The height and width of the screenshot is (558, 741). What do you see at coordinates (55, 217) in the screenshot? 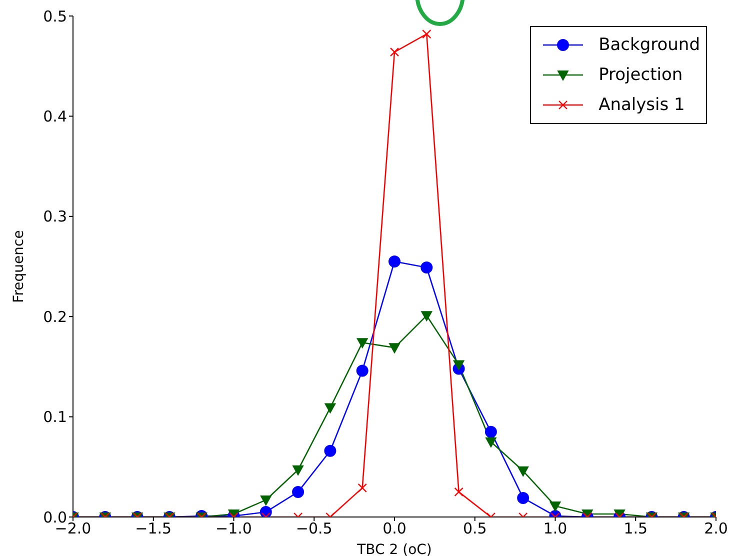
I see `y-tick-label: 0.3` at bounding box center [55, 217].